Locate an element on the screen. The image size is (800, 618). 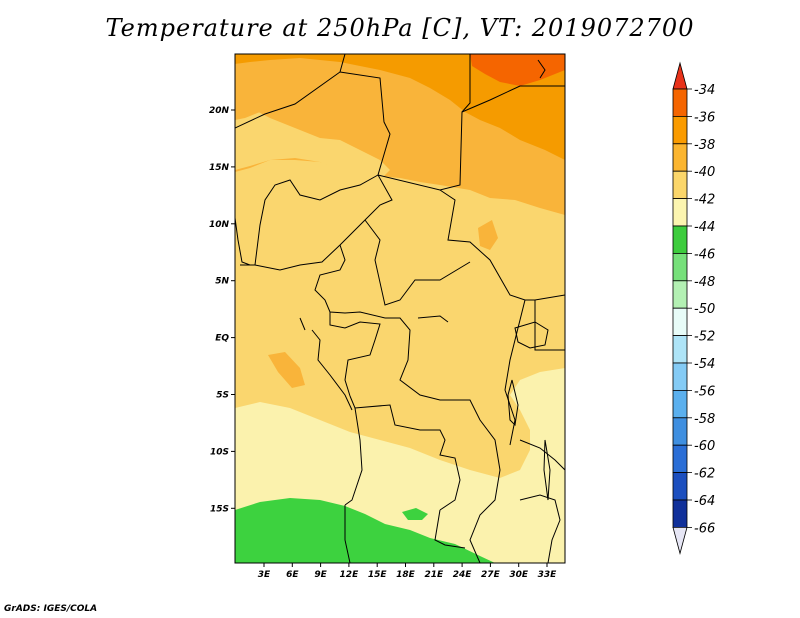
grads-credit: GrADS: IGES/COLA is located at coordinates (51, 609).